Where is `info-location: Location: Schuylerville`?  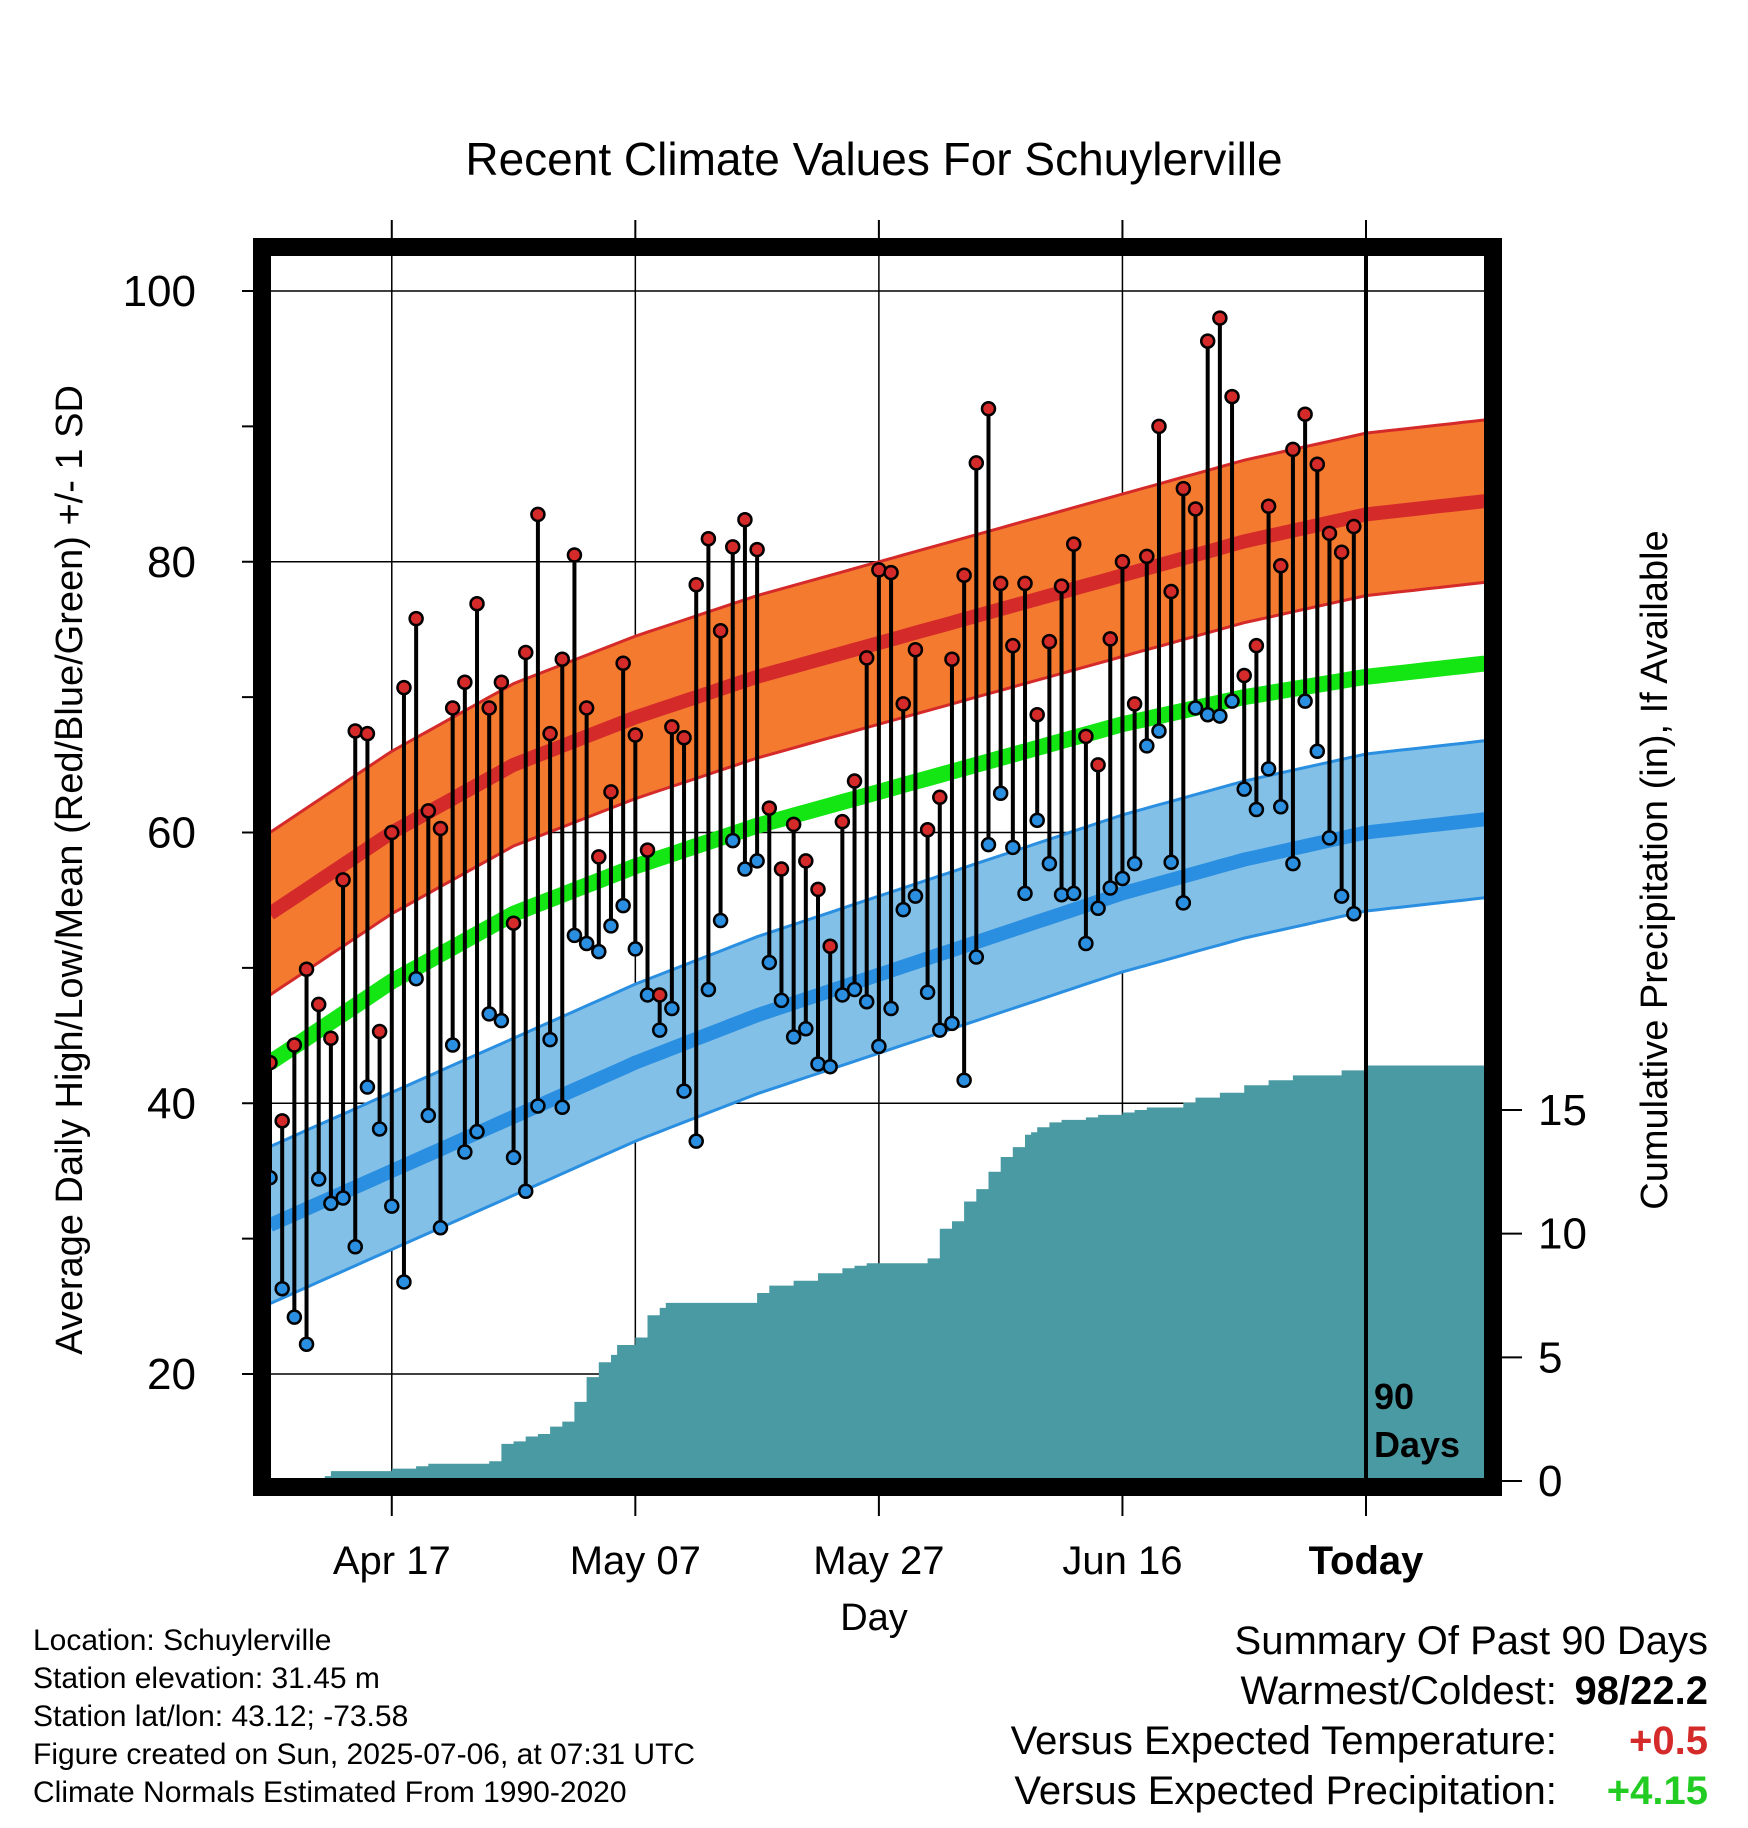
info-location: Location: Schuylerville is located at coordinates (182, 1640).